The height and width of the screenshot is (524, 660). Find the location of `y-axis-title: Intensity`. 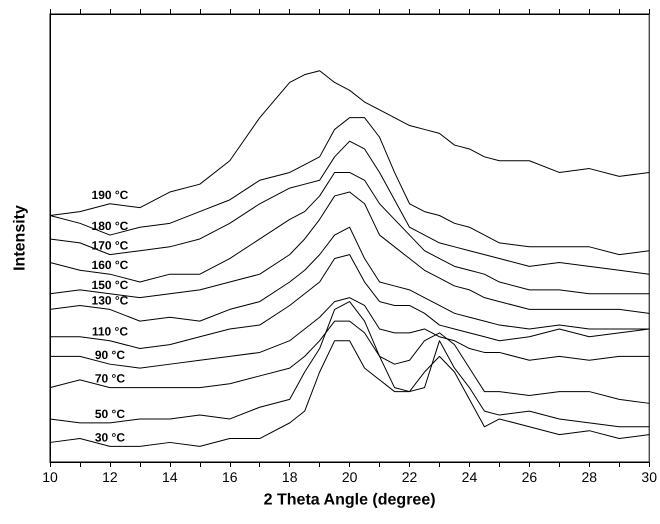

y-axis-title: Intensity is located at coordinates (20, 238).